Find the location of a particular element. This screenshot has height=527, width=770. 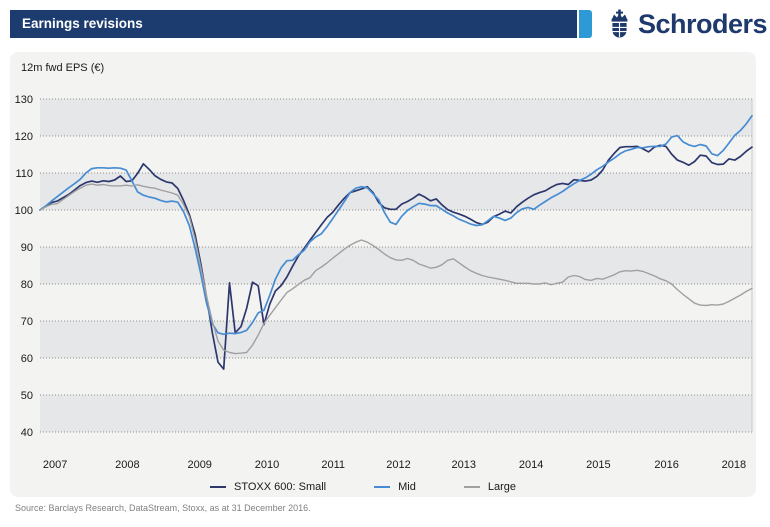

y-tick-label: 130 is located at coordinates (24, 100).